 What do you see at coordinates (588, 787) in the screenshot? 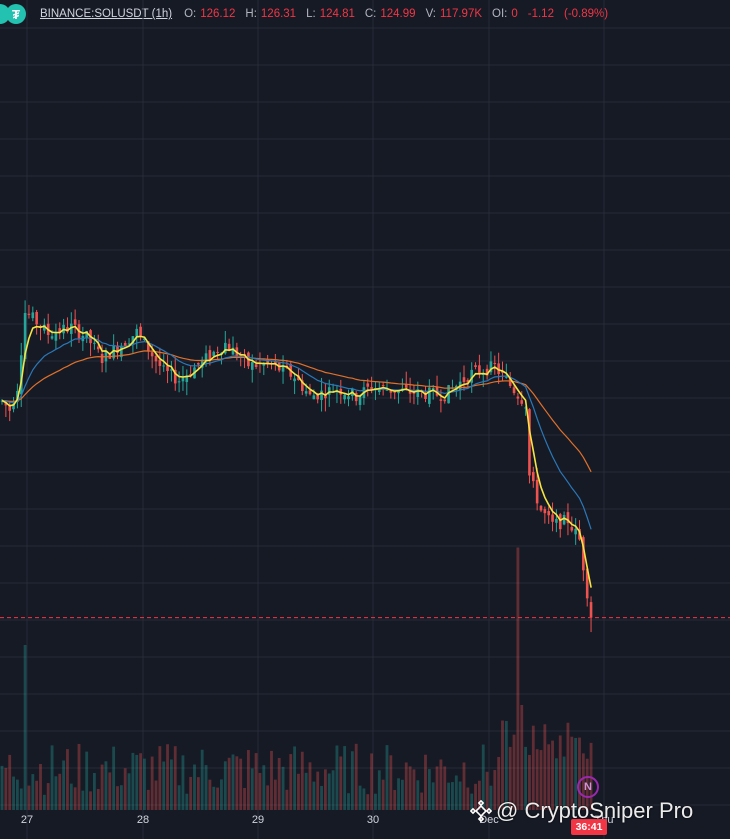
I see `news-marker: N` at bounding box center [588, 787].